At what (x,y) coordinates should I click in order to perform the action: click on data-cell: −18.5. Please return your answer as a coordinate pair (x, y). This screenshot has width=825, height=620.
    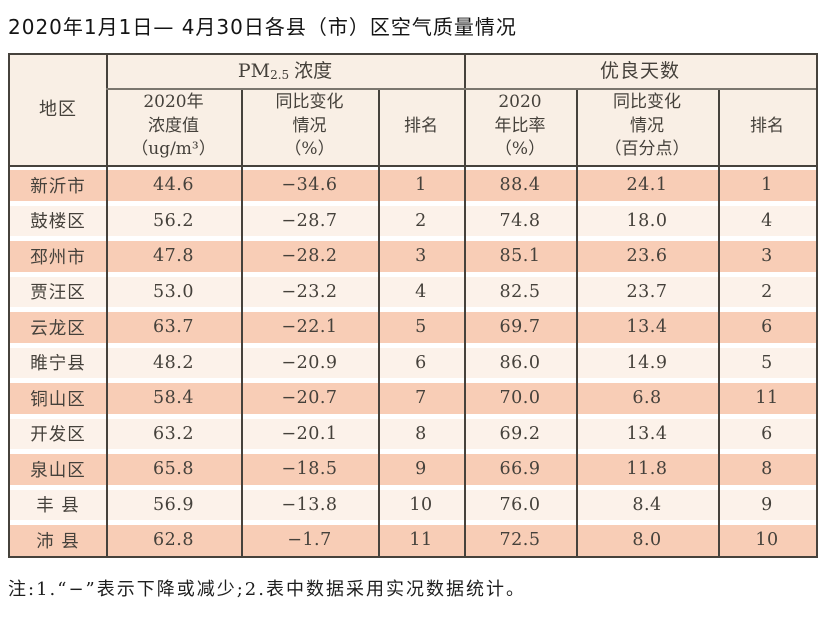
    Looking at the image, I should click on (309, 467).